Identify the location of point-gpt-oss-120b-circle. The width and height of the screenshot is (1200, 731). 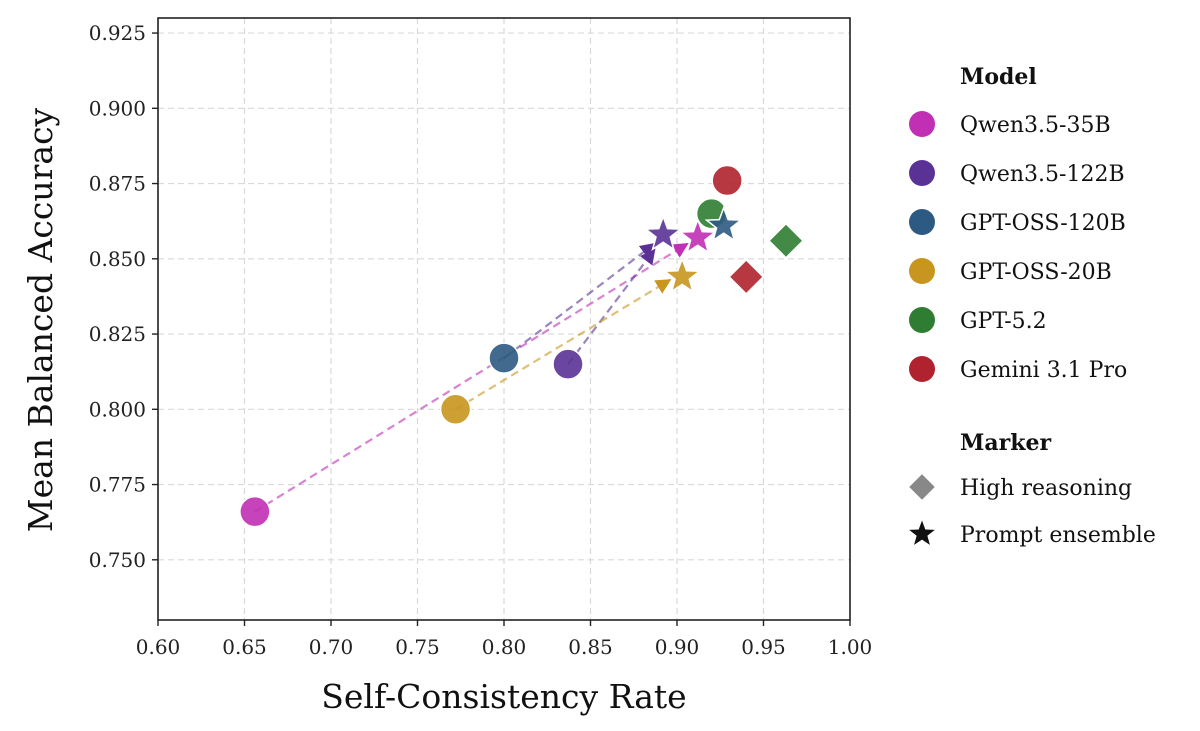
(504, 358).